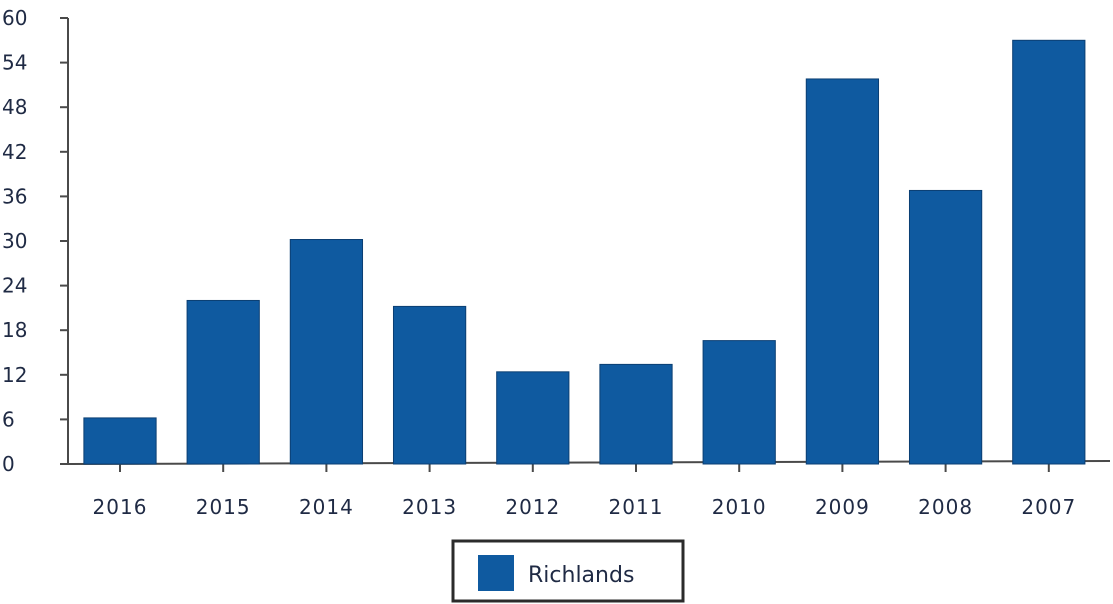  Describe the element at coordinates (589, 489) in the screenshot. I see `x-axis: 2016 2015 2014 2013 2012 2011 2010 2009 2008 2007` at that location.